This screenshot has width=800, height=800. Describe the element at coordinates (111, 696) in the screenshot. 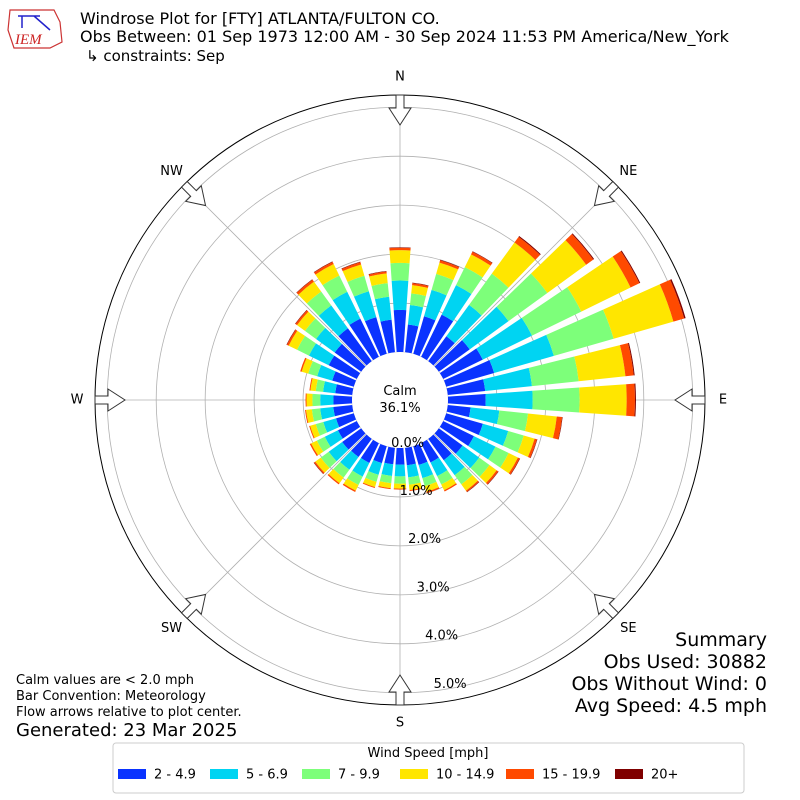

I see `note: Bar Convention: Meteorology` at that location.